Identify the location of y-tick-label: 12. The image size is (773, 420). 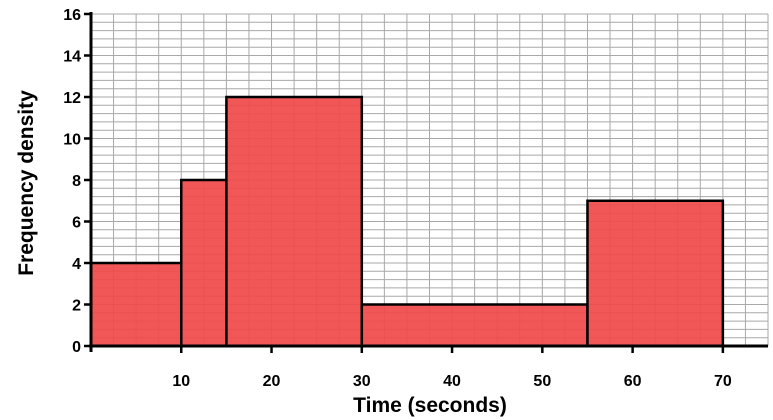
(72, 98).